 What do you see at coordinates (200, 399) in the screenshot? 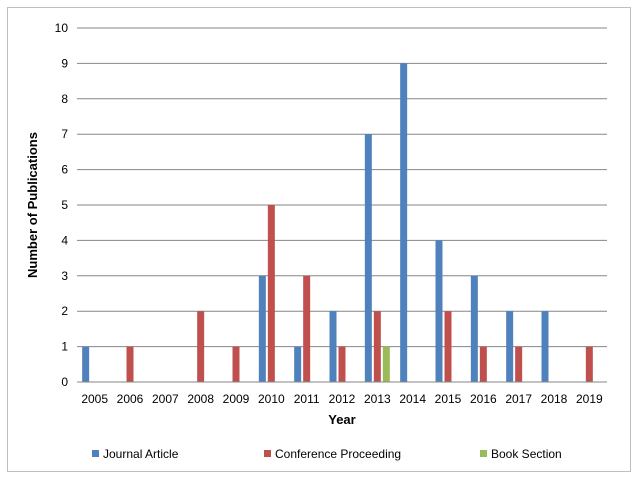
I see `x-tick-label: 2008` at bounding box center [200, 399].